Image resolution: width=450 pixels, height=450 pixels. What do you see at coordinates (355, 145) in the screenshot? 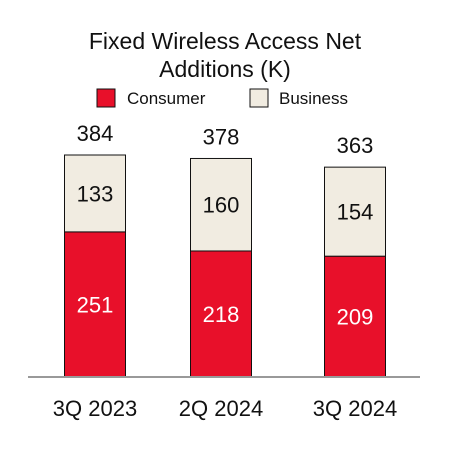
I see `total-label-2: 363` at bounding box center [355, 145].